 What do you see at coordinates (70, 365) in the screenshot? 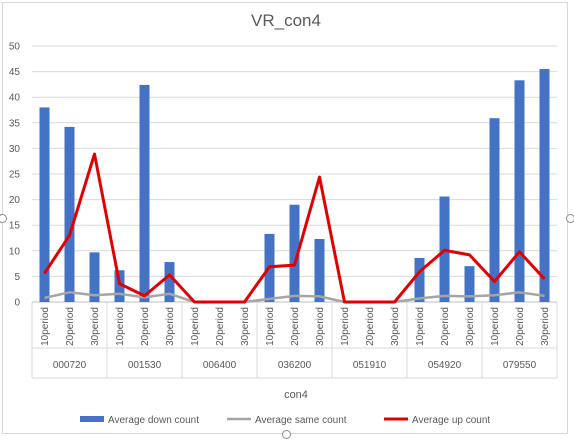
I see `group-label: 000720` at bounding box center [70, 365].